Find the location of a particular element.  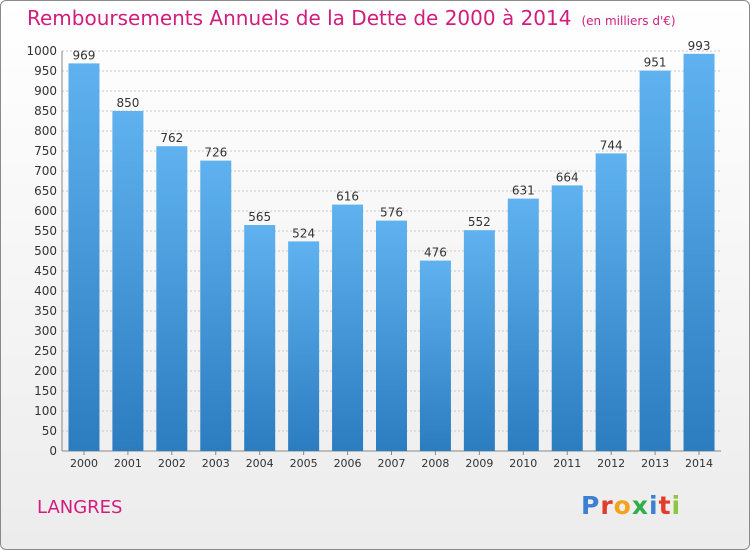

data-label-2003: 726 is located at coordinates (215, 153).